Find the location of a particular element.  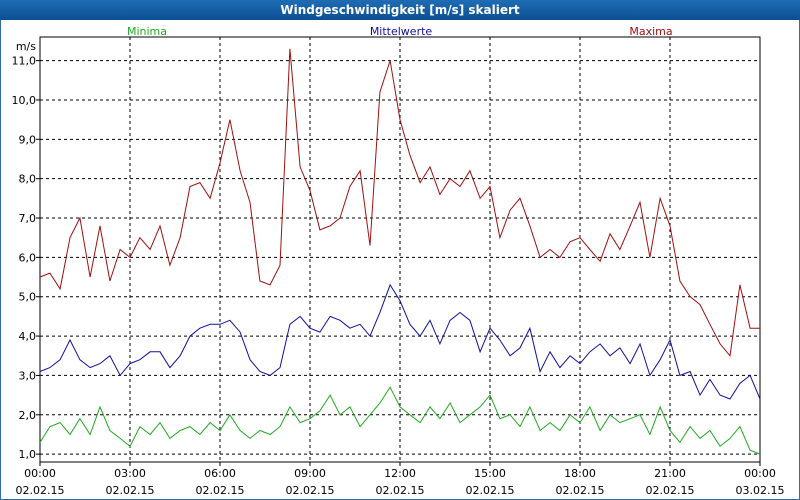

chart-title: Windgeschwindigkeit [m/s] skaliert is located at coordinates (400, 10).